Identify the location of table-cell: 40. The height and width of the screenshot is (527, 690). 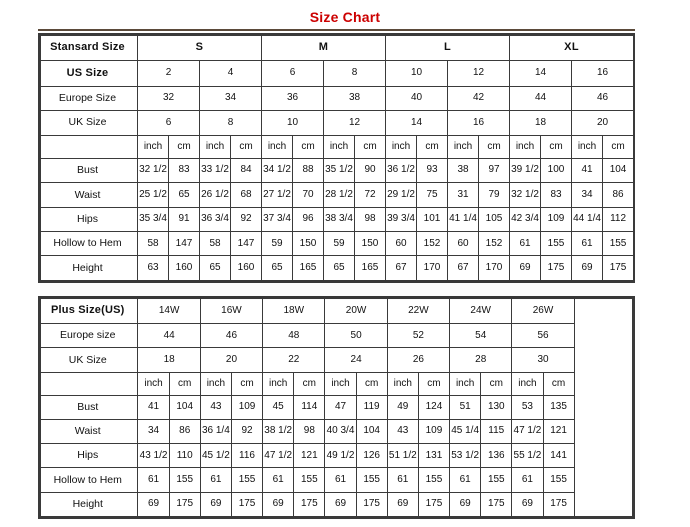
(417, 98).